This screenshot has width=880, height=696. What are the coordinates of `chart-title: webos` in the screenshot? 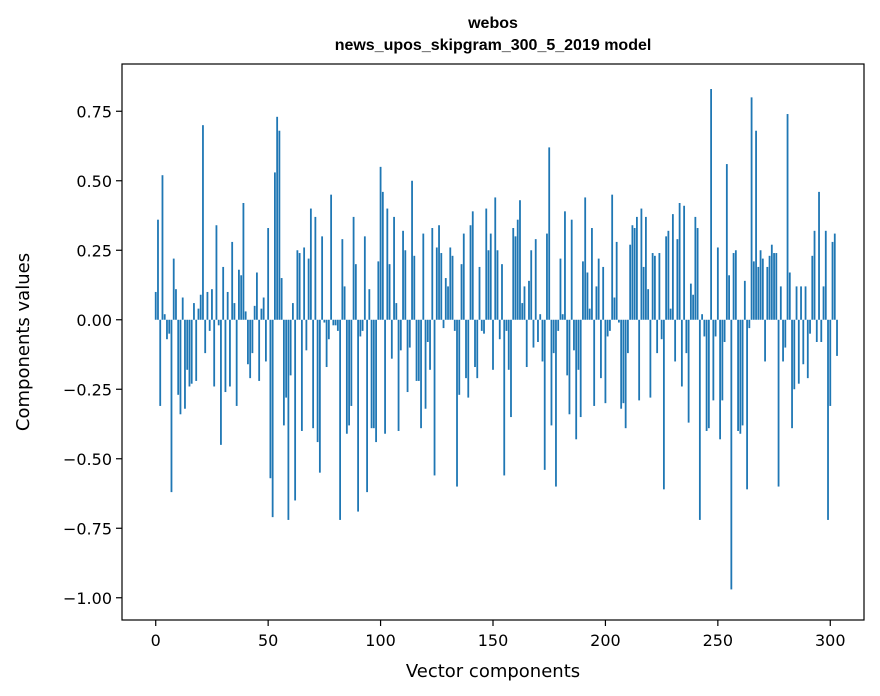 It's located at (492, 23).